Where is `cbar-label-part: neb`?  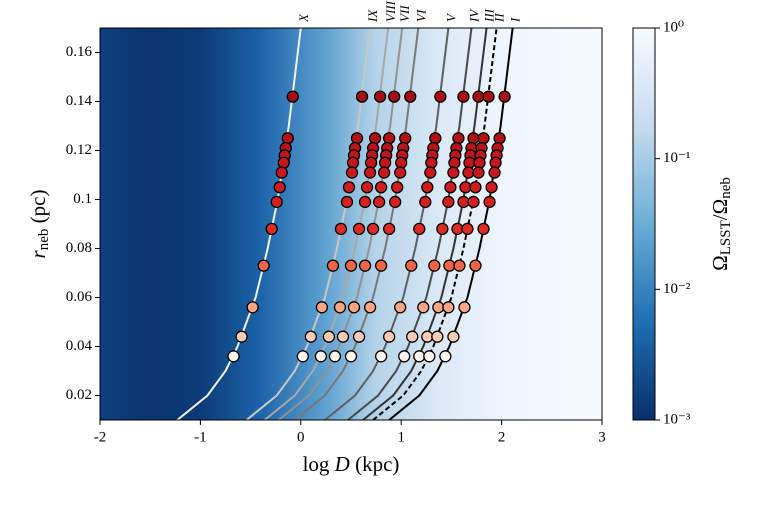
cbar-label-part: neb is located at coordinates (726, 188).